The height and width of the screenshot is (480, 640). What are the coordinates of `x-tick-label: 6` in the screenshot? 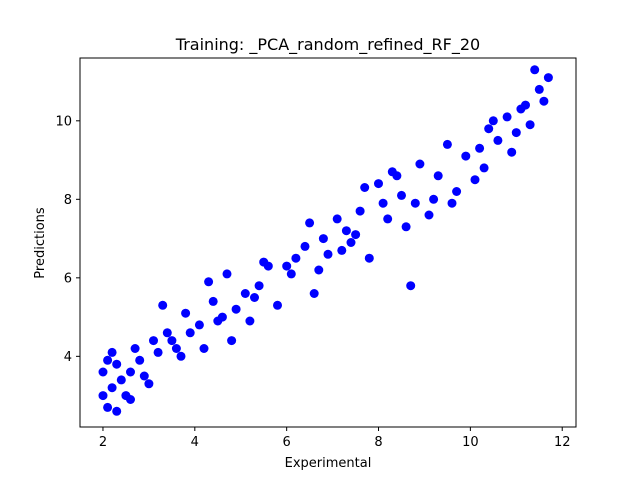 It's located at (287, 442).